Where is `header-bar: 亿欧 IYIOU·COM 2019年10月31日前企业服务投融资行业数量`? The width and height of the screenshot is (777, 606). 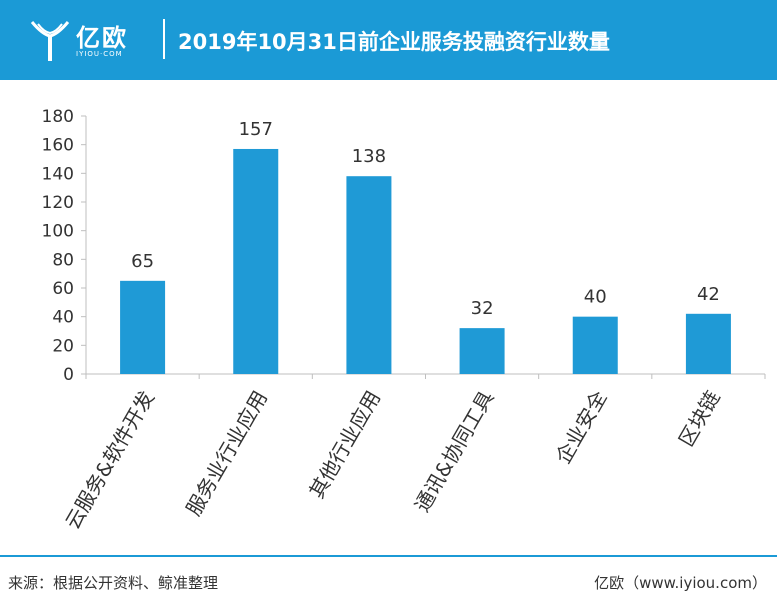
header-bar: 亿欧 IYIOU·COM 2019年10月31日前企业服务投融资行业数量 is located at coordinates (388, 40).